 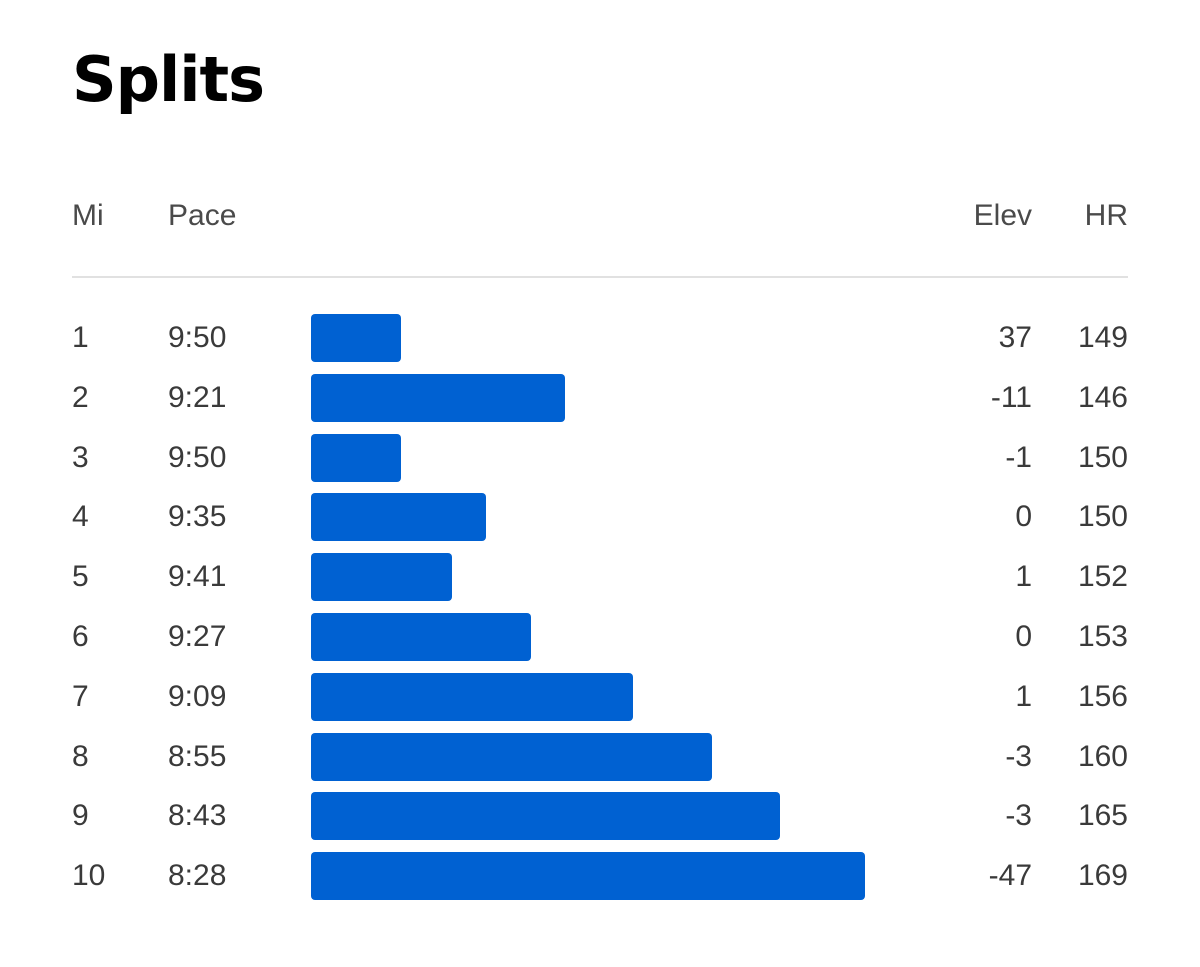 What do you see at coordinates (1002, 215) in the screenshot?
I see `column-header-elevation: Elev` at bounding box center [1002, 215].